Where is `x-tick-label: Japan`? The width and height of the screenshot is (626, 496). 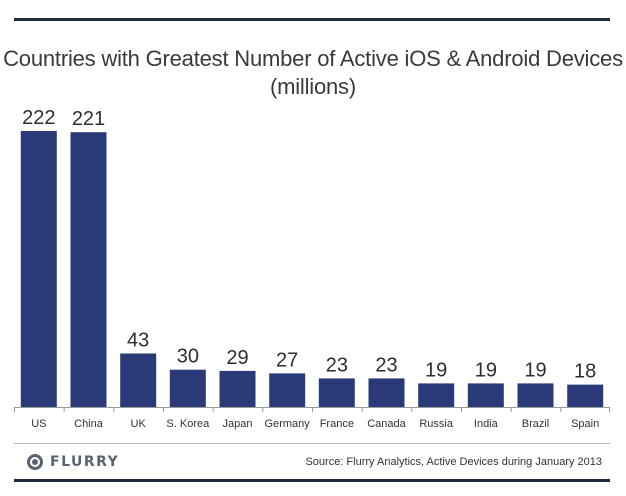
x-tick-label: Japan is located at coordinates (238, 424).